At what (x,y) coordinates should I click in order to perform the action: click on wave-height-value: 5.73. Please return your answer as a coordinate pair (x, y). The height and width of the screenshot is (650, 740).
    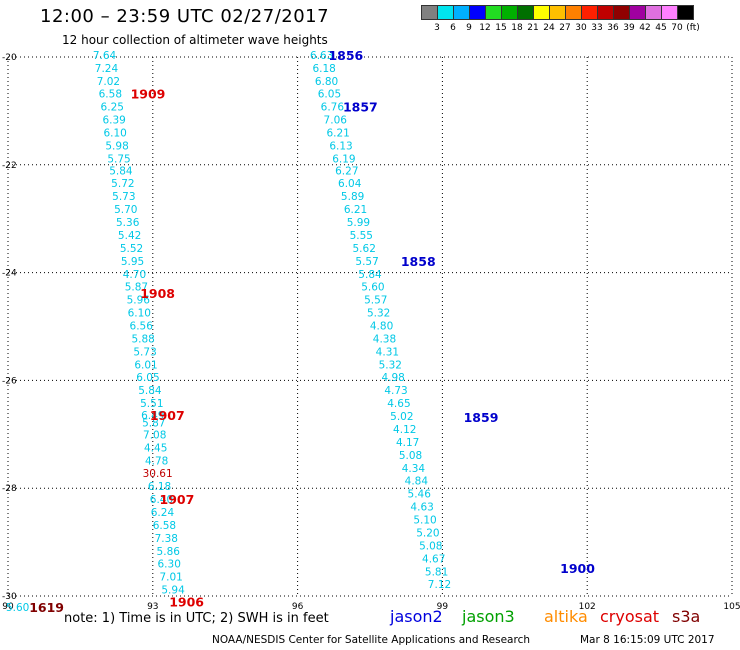
    Looking at the image, I should click on (123, 197).